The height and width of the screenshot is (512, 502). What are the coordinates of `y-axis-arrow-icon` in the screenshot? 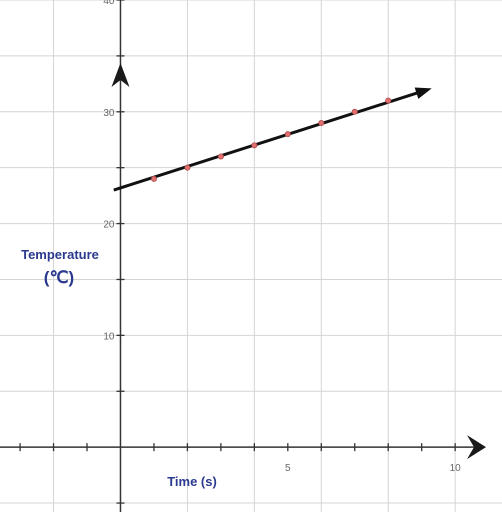 It's located at (120, 75).